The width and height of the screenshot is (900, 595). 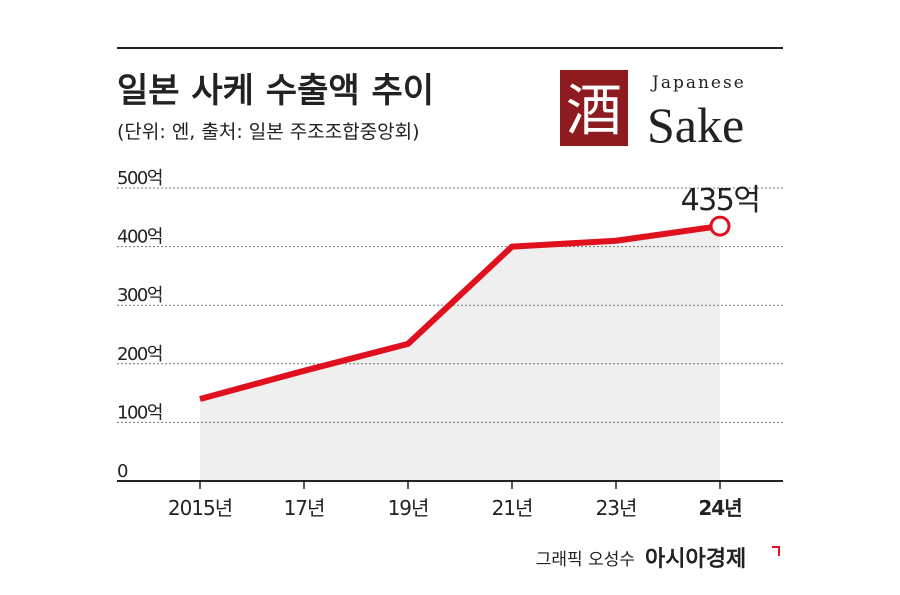 I want to click on x-tick-label: 21년, so click(x=512, y=508).